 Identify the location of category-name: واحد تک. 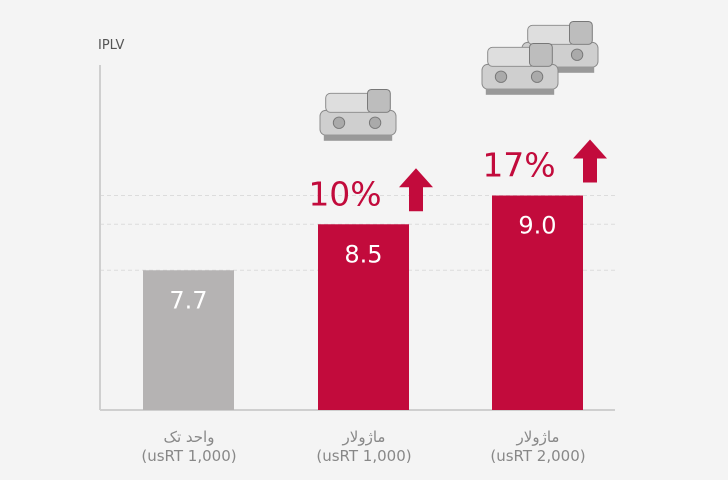
(189, 437).